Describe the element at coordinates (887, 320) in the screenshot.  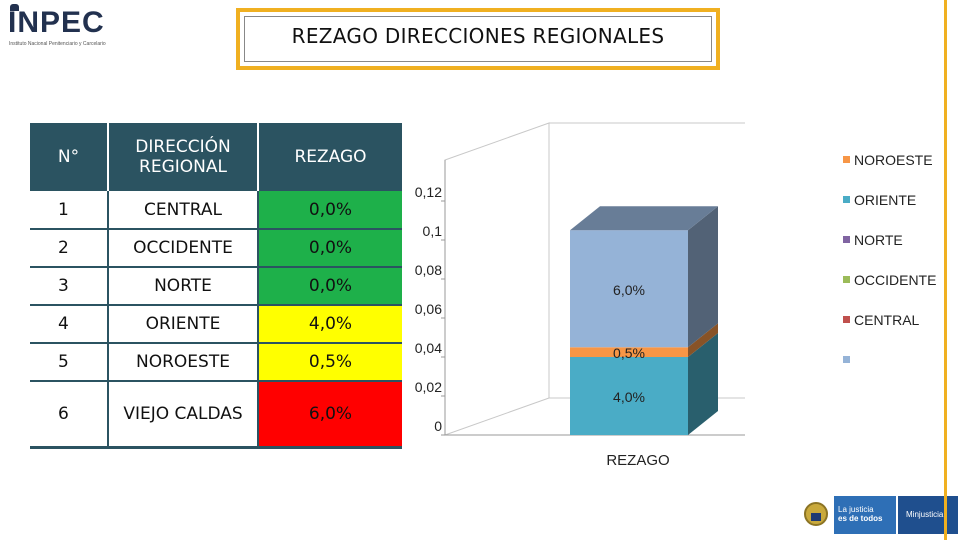
I see `legend-label: CENTRAL` at that location.